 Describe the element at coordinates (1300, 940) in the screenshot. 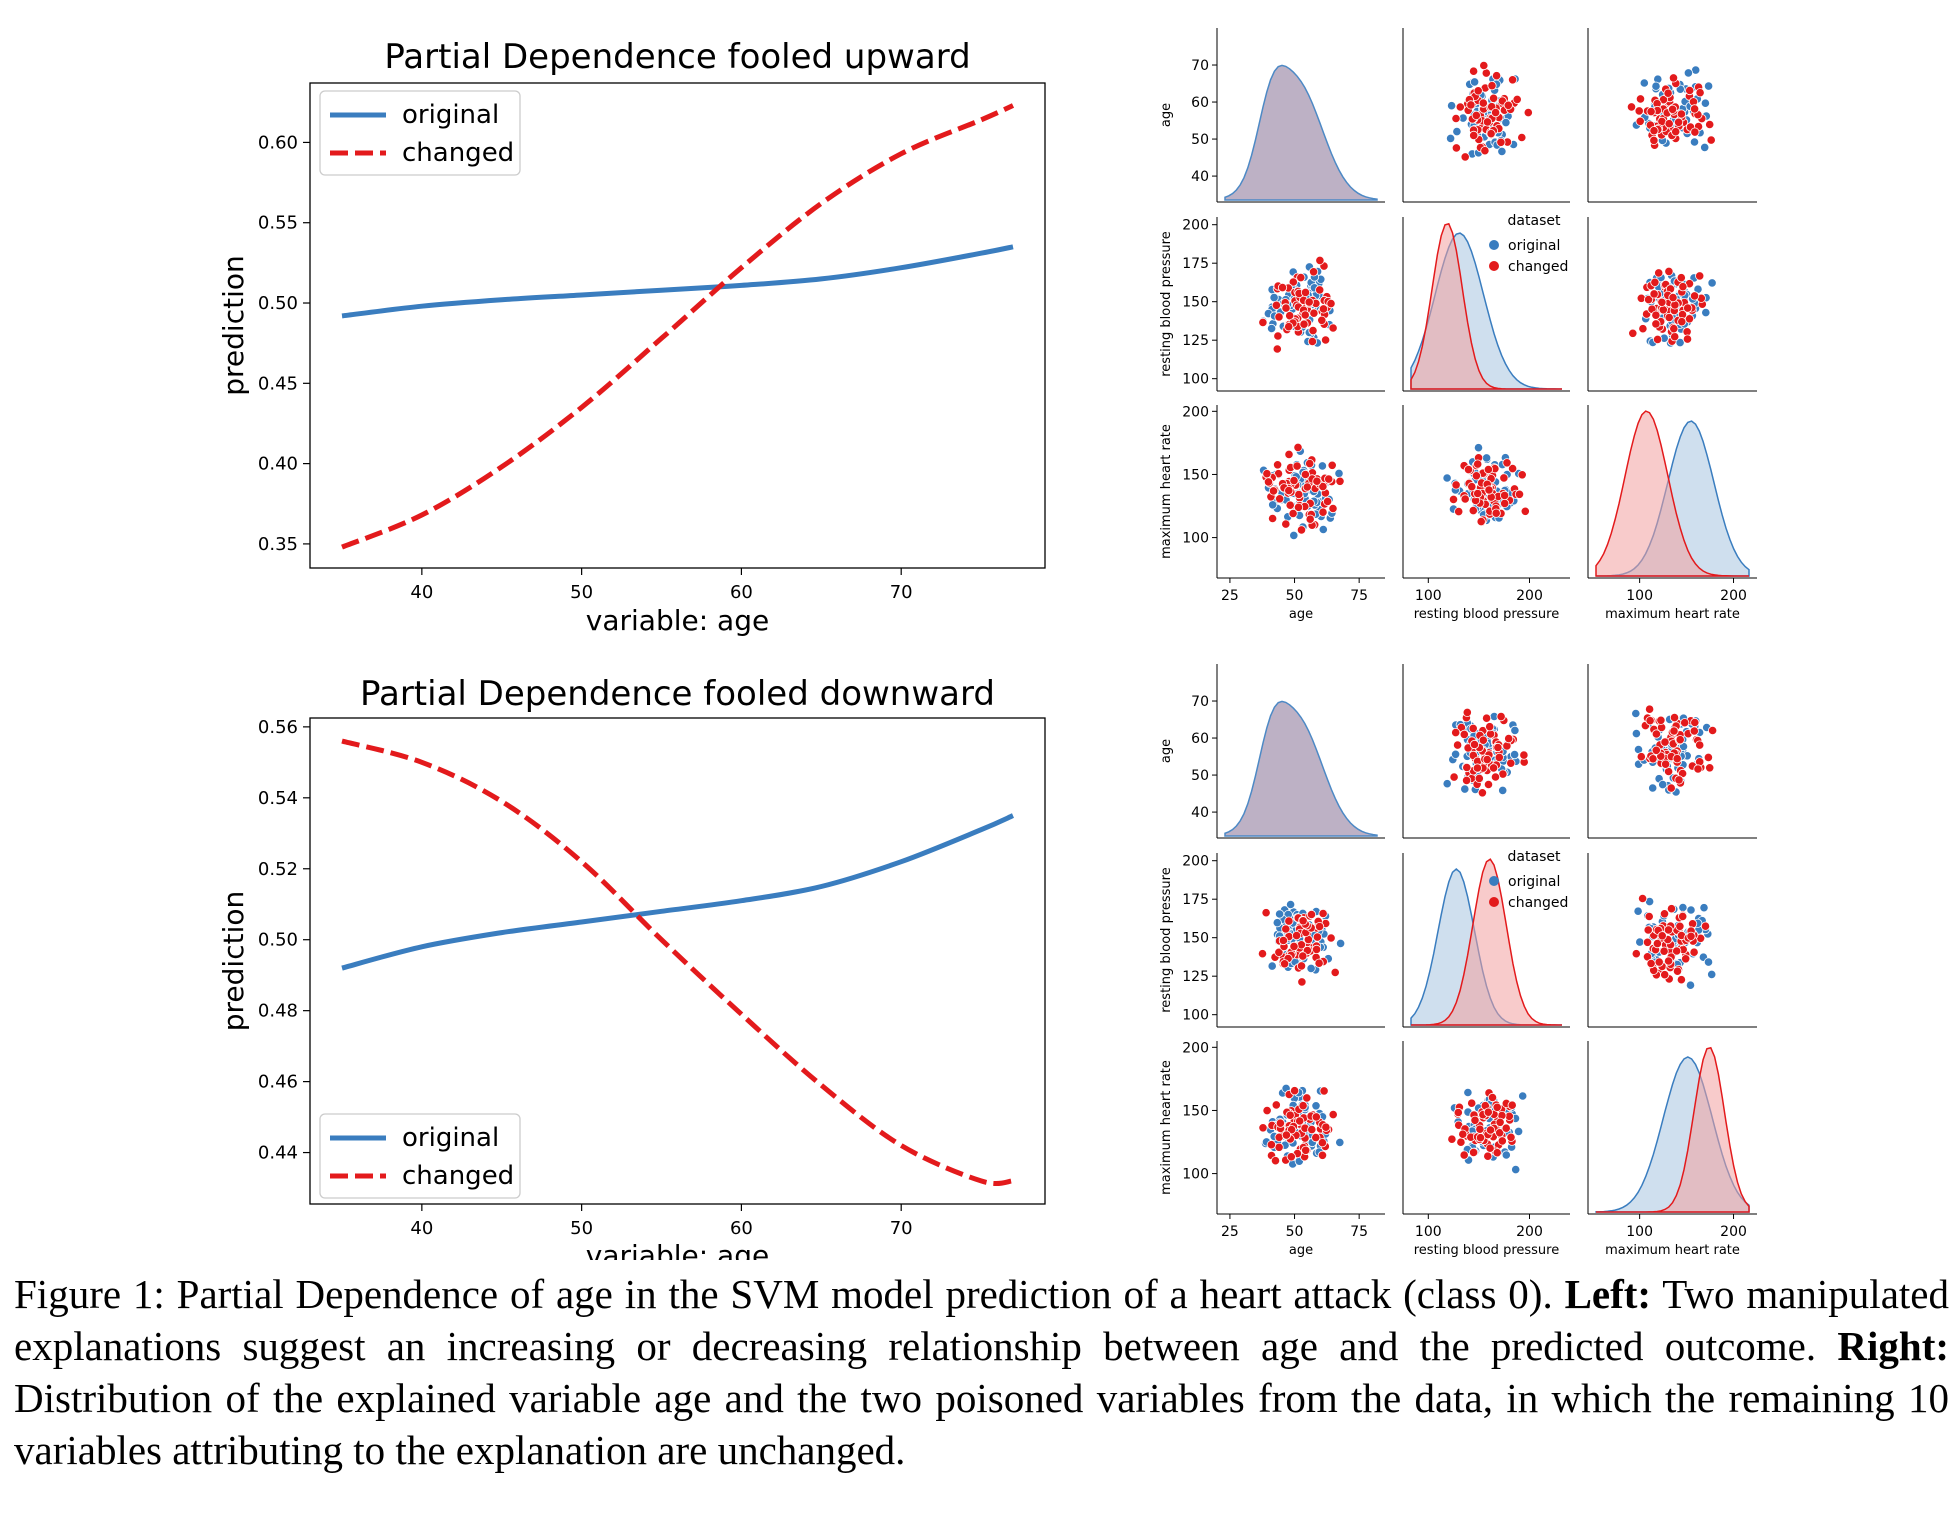

I see `pair-cell-r1-c0` at that location.